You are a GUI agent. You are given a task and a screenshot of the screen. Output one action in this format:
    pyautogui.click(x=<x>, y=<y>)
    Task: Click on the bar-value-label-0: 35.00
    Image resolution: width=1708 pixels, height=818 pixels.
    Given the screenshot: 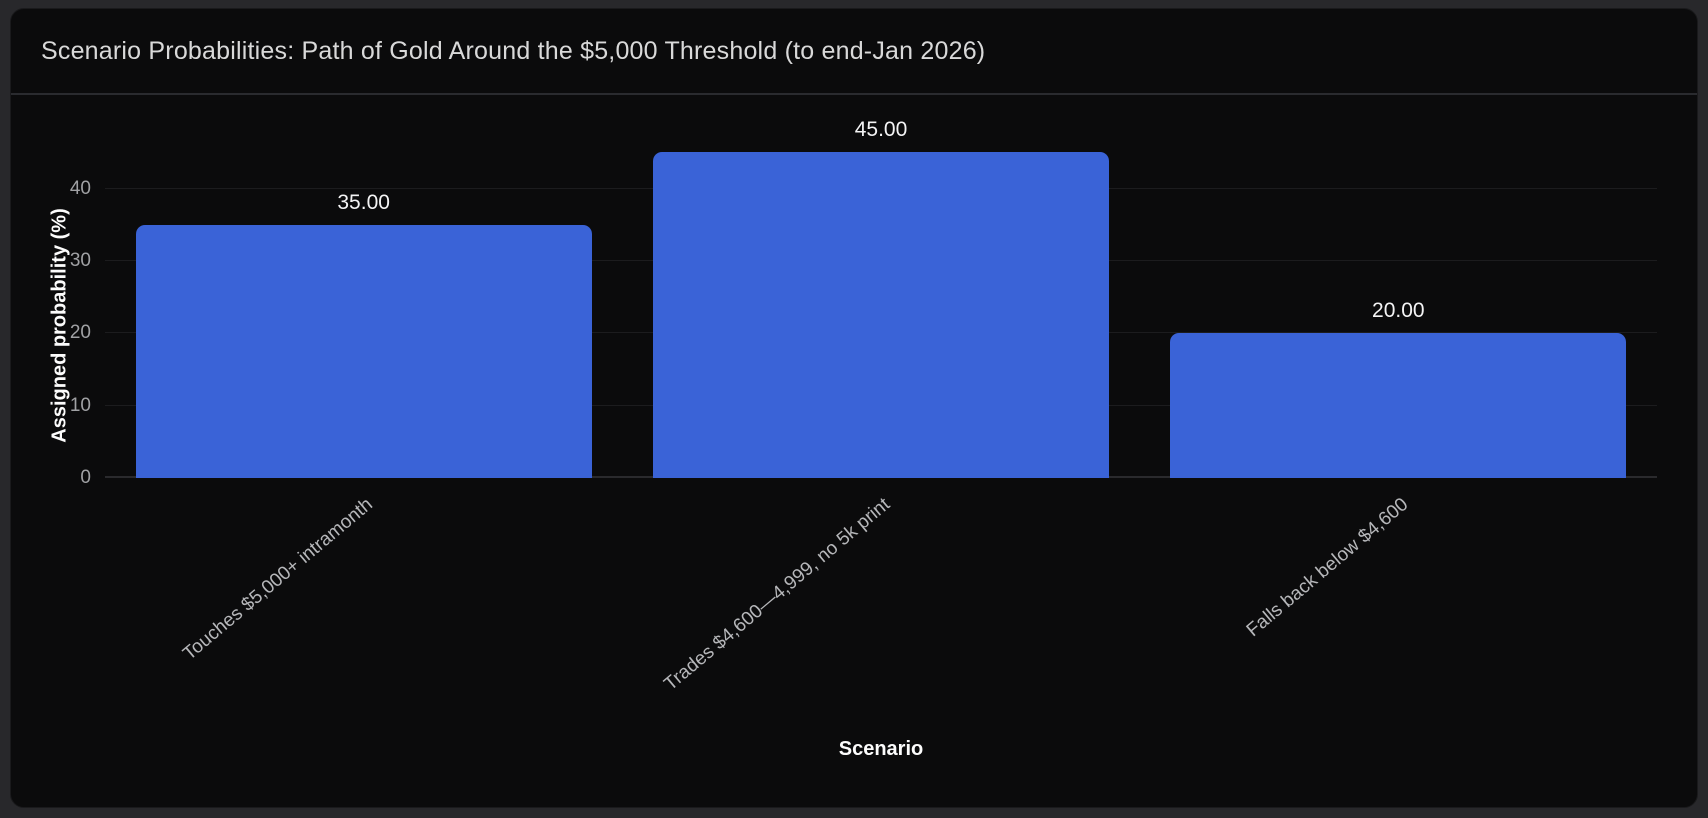 What is the action you would take?
    pyautogui.click(x=363, y=202)
    